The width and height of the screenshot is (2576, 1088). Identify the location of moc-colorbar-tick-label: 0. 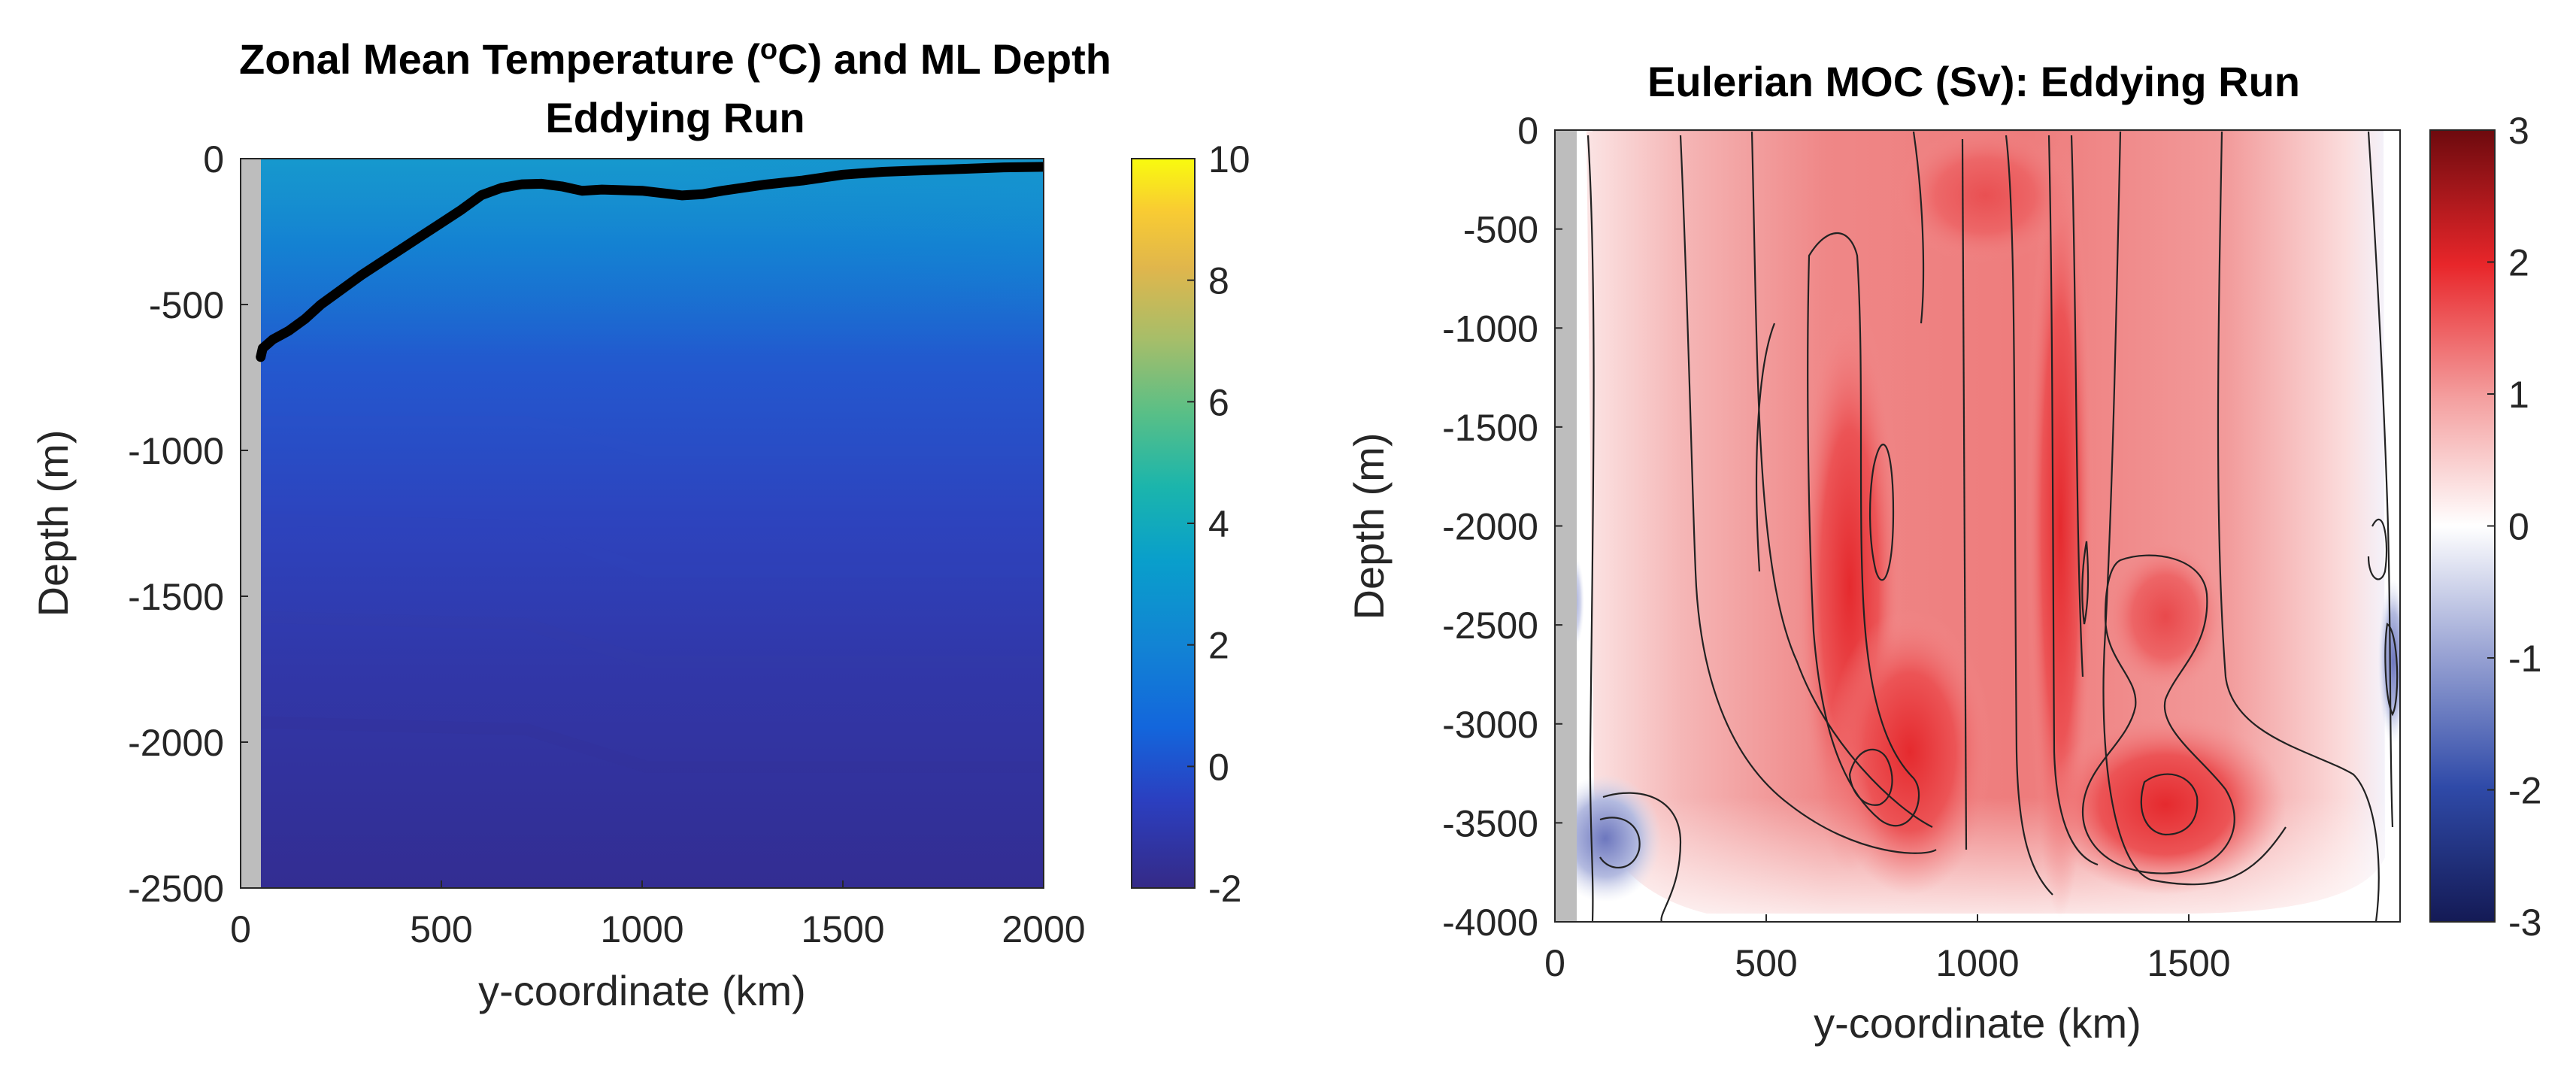
(2518, 527).